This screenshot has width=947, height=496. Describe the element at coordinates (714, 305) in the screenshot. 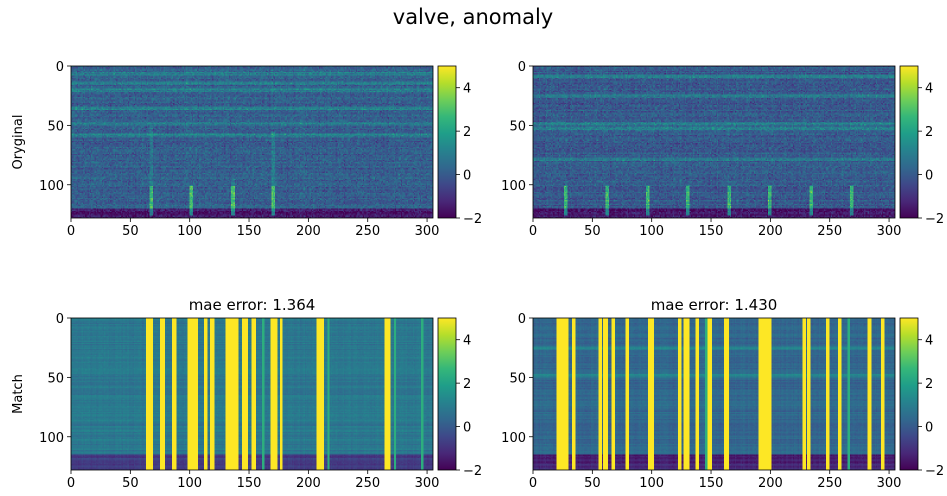

I see `panel-title: mae error: 1.430` at that location.